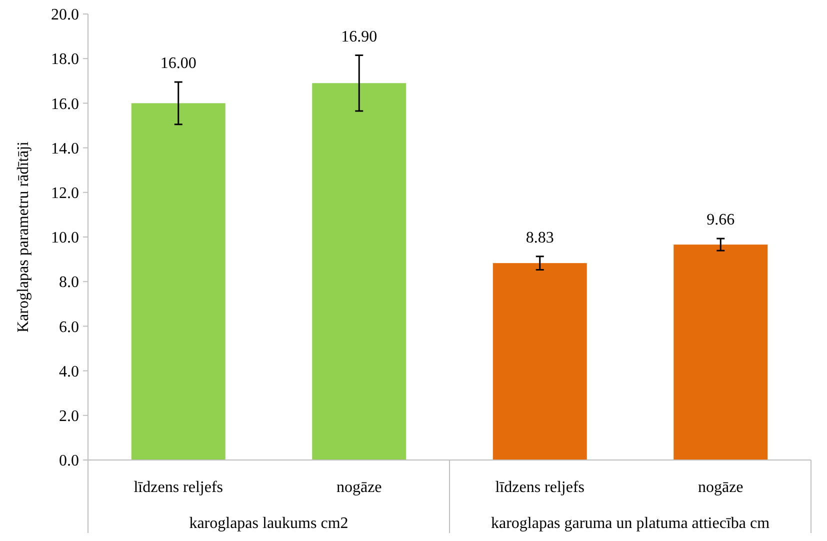  Describe the element at coordinates (65, 15) in the screenshot. I see `y-tick-label: 20.0` at that location.